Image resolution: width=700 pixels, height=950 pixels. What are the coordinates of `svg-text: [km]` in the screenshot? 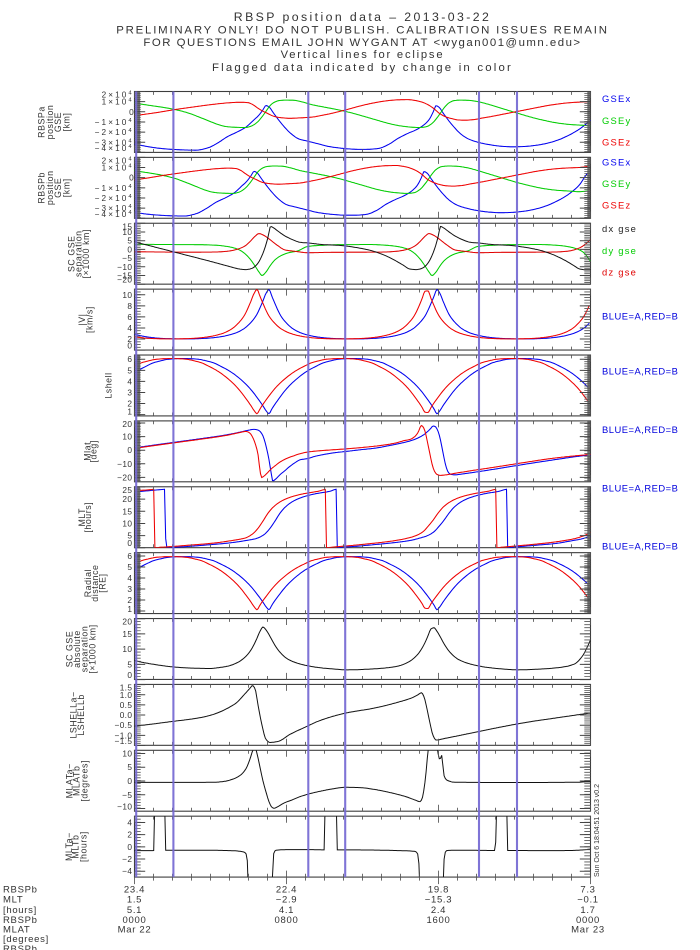 It's located at (67, 122).